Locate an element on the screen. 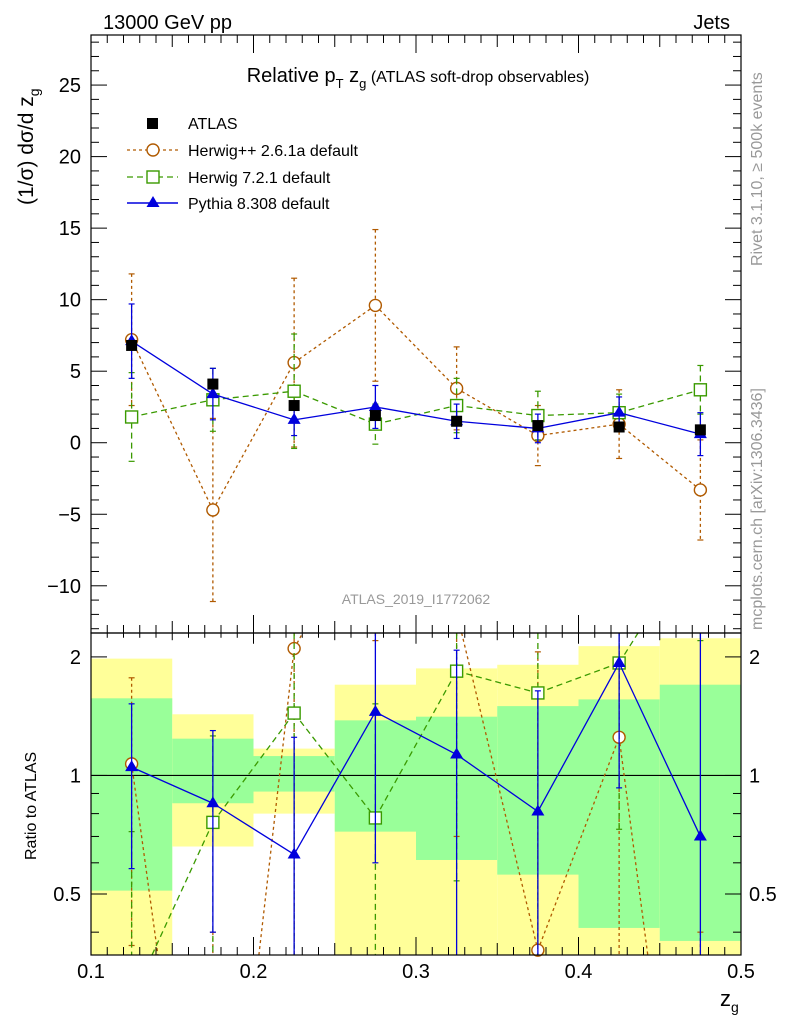  x-tick-label: 0.2 is located at coordinates (254, 972).